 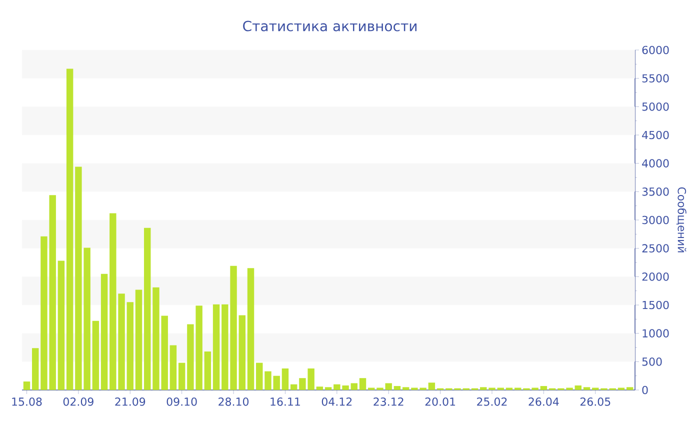 I want to click on y-tick-label: 4000, so click(x=655, y=163).